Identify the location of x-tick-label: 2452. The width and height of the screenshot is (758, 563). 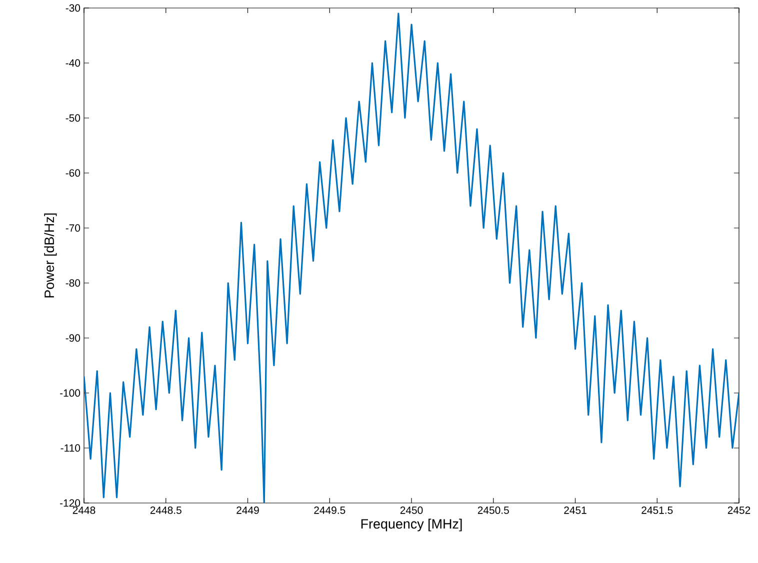
(739, 510).